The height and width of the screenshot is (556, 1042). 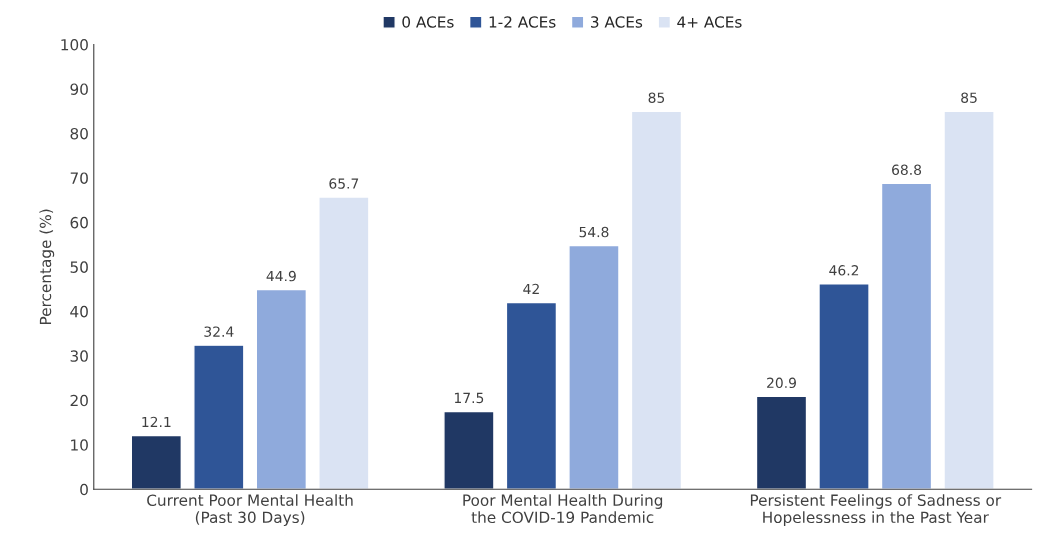 What do you see at coordinates (79, 356) in the screenshot?
I see `y-tick-label: 30` at bounding box center [79, 356].